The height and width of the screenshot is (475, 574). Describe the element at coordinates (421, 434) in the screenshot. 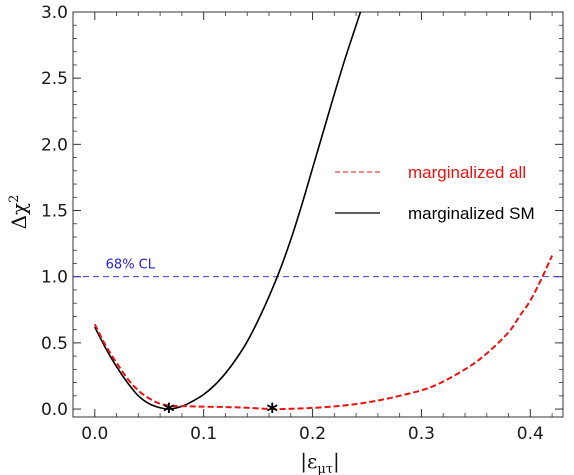

I see `x-tick-label: 0.3` at that location.